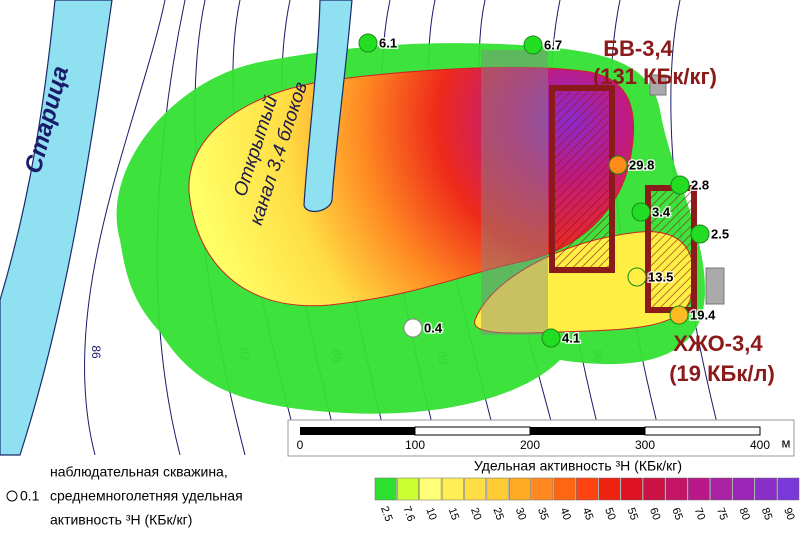  Describe the element at coordinates (520, 514) in the screenshot. I see `colorscale-tick: 30` at that location.